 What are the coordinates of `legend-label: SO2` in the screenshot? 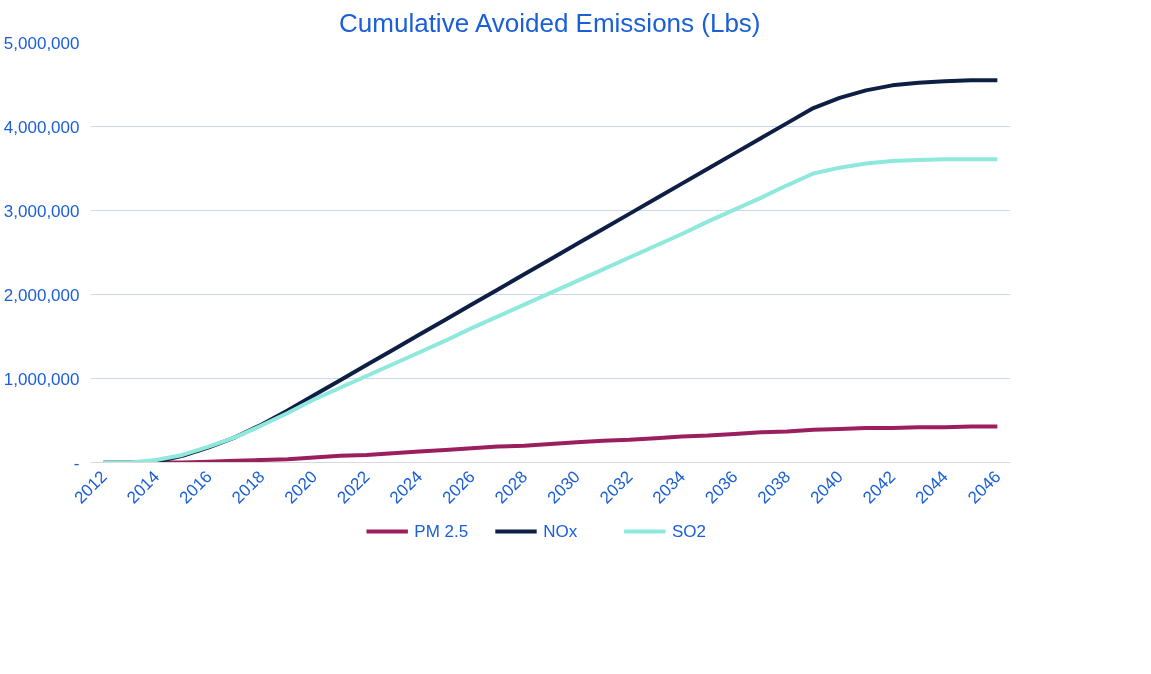 It's located at (688, 531).